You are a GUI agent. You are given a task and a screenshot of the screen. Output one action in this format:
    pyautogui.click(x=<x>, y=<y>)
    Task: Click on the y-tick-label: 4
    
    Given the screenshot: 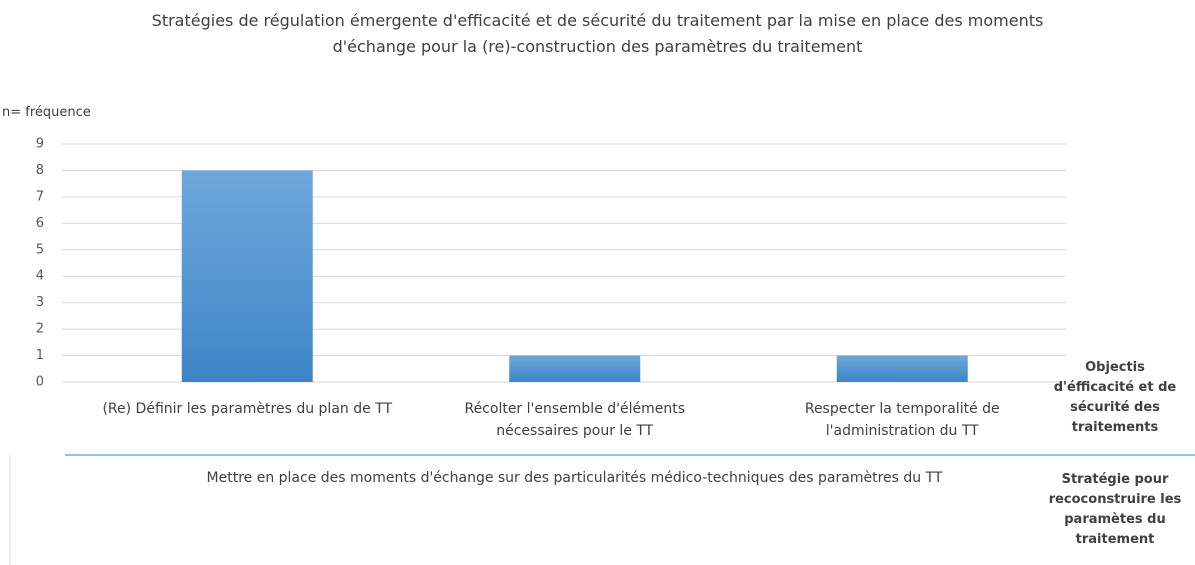 What is the action you would take?
    pyautogui.click(x=40, y=276)
    